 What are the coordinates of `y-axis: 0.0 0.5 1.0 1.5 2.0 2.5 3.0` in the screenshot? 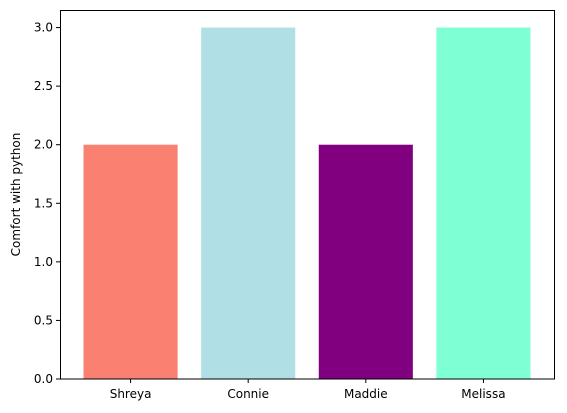 It's located at (47, 203).